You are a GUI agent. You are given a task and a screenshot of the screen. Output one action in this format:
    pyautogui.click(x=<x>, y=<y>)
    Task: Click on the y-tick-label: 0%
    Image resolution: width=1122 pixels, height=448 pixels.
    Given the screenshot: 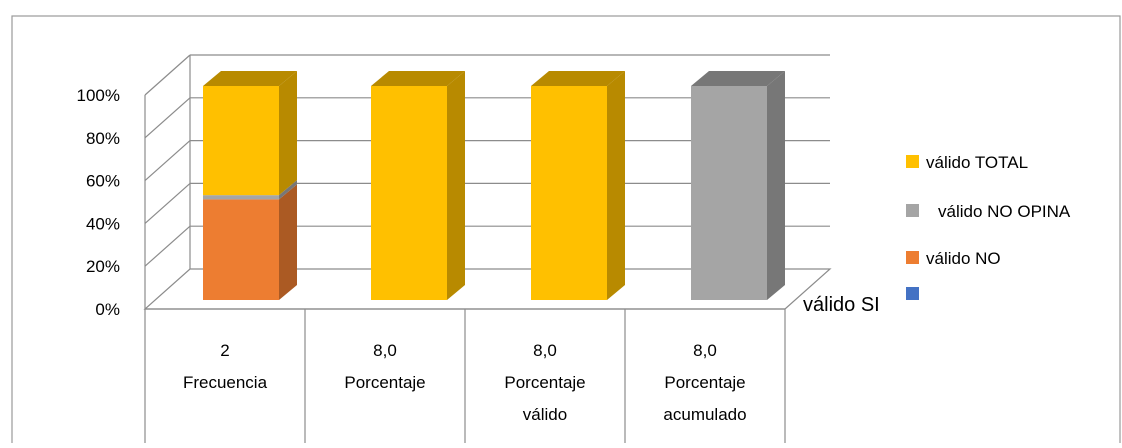 What is the action you would take?
    pyautogui.click(x=107, y=309)
    